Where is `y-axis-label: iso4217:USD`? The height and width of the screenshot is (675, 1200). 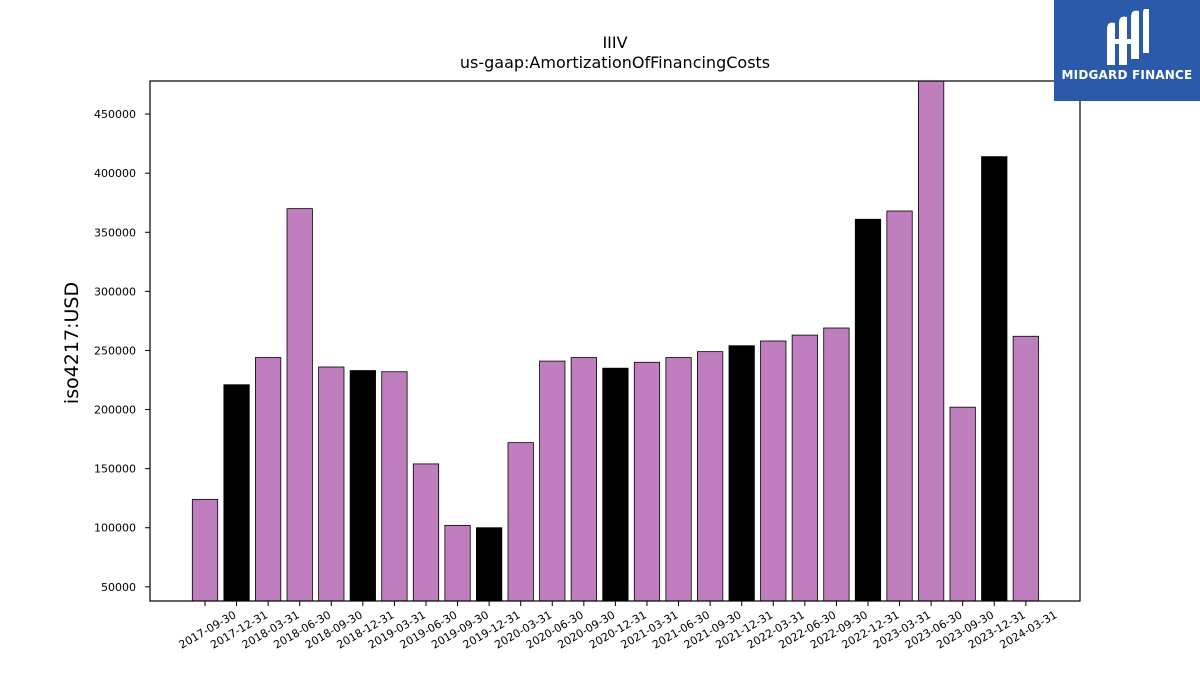
y-axis-label: iso4217:USD is located at coordinates (72, 343).